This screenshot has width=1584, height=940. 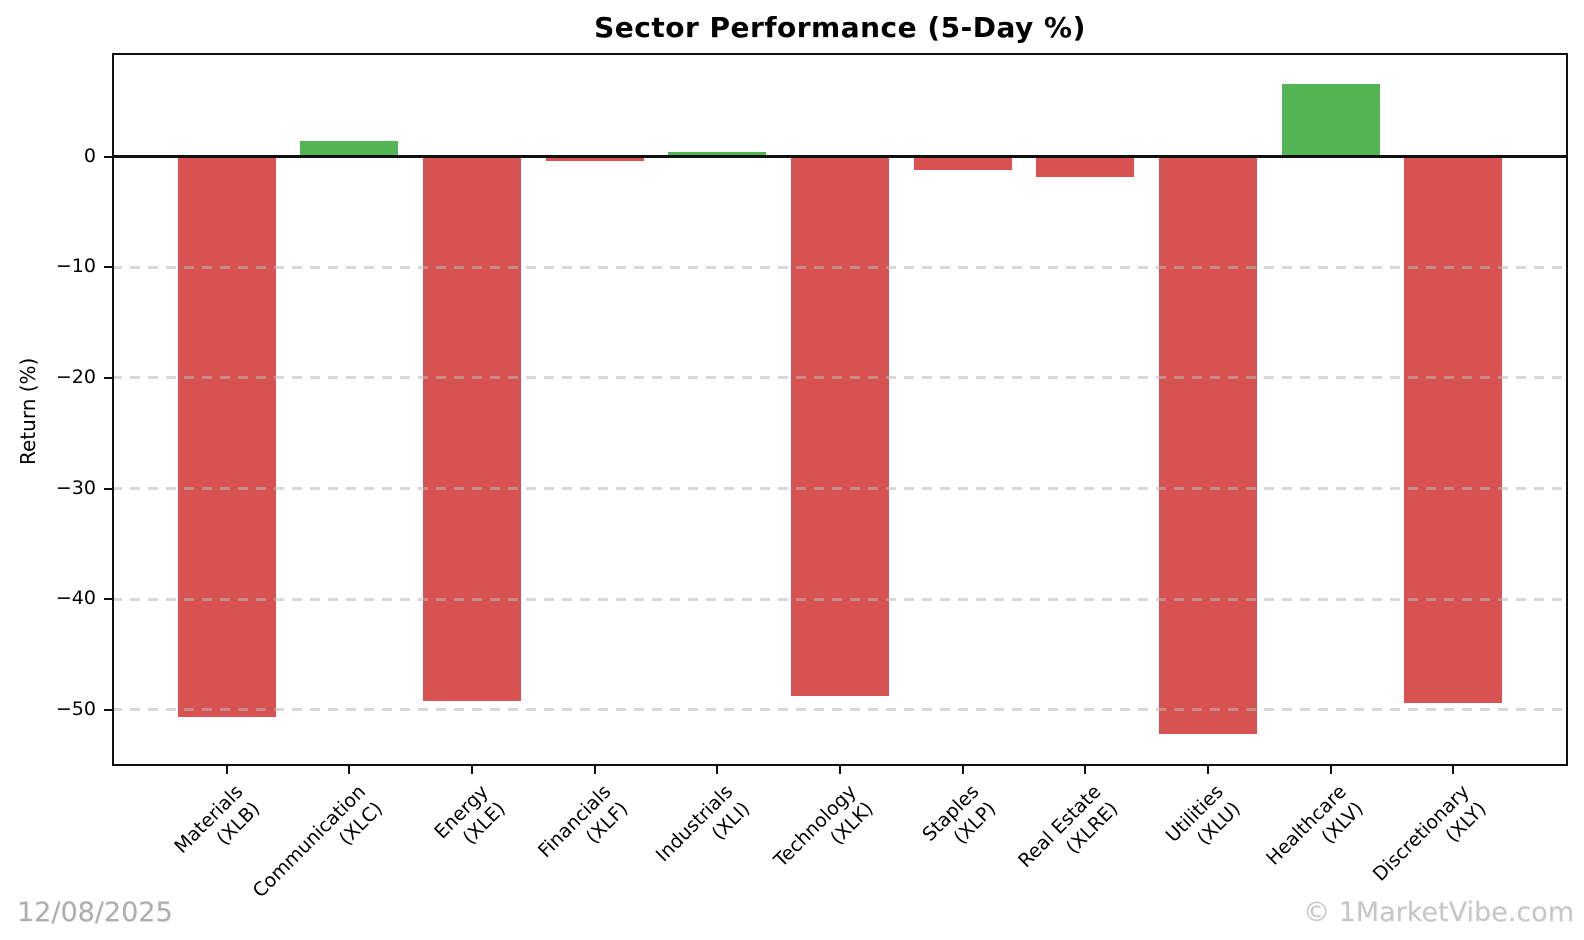 What do you see at coordinates (840, 27) in the screenshot?
I see `chart-title: Sector Performance (5-Day %)` at bounding box center [840, 27].